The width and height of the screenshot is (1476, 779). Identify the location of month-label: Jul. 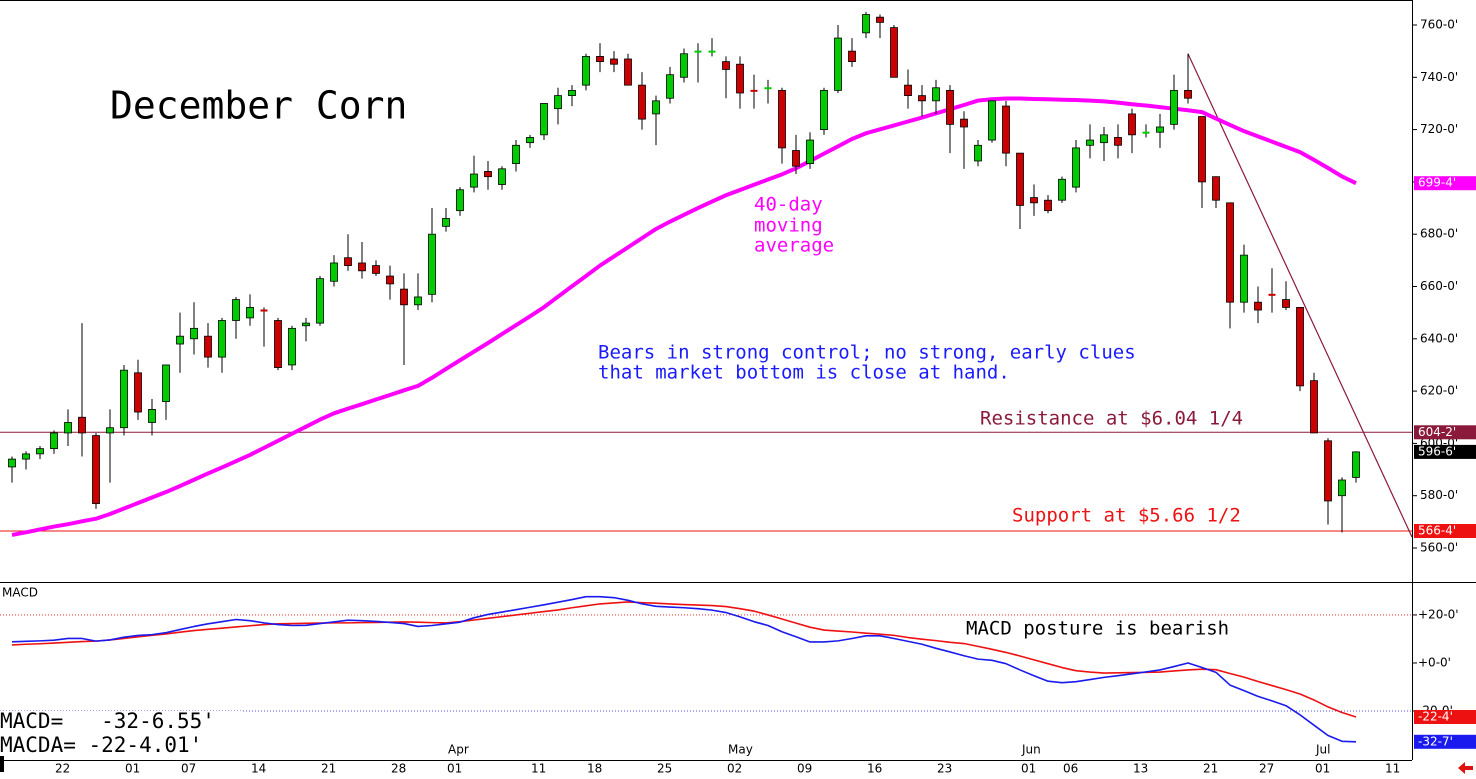
(1322, 750).